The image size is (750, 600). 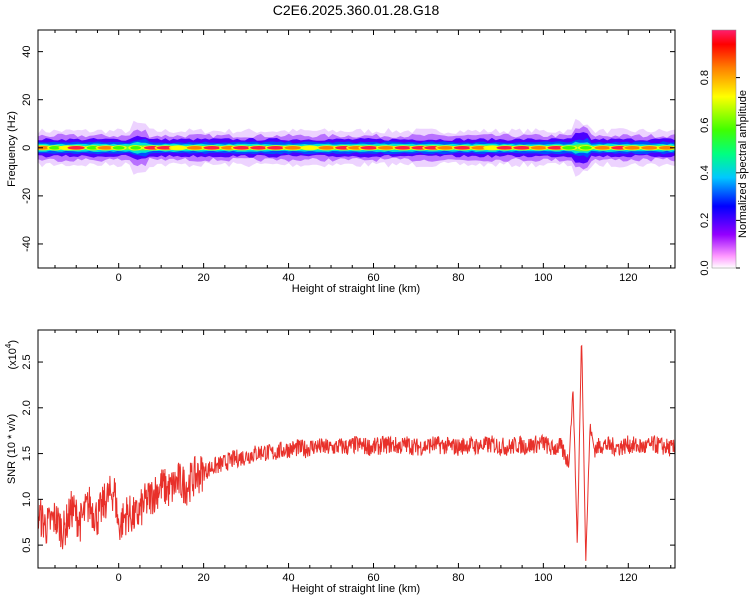 What do you see at coordinates (27, 499) in the screenshot?
I see `y-tick-label: 1.0` at bounding box center [27, 499].